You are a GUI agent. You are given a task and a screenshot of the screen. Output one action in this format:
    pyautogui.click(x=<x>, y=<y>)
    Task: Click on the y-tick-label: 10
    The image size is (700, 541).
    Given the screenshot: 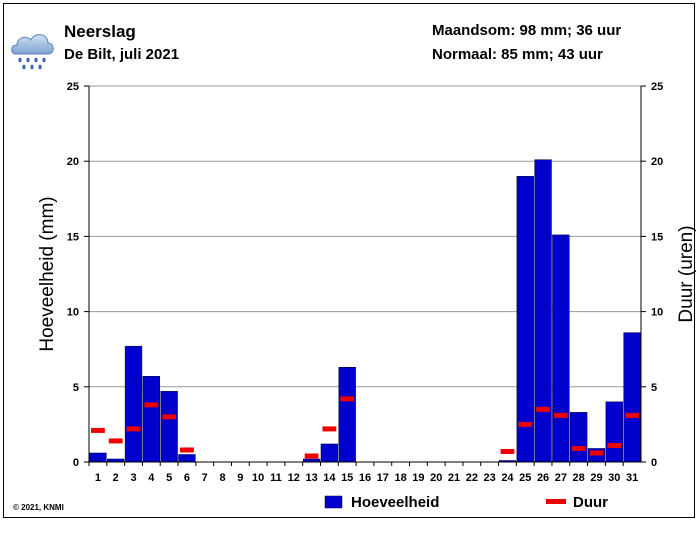 What is the action you would take?
    pyautogui.click(x=73, y=313)
    